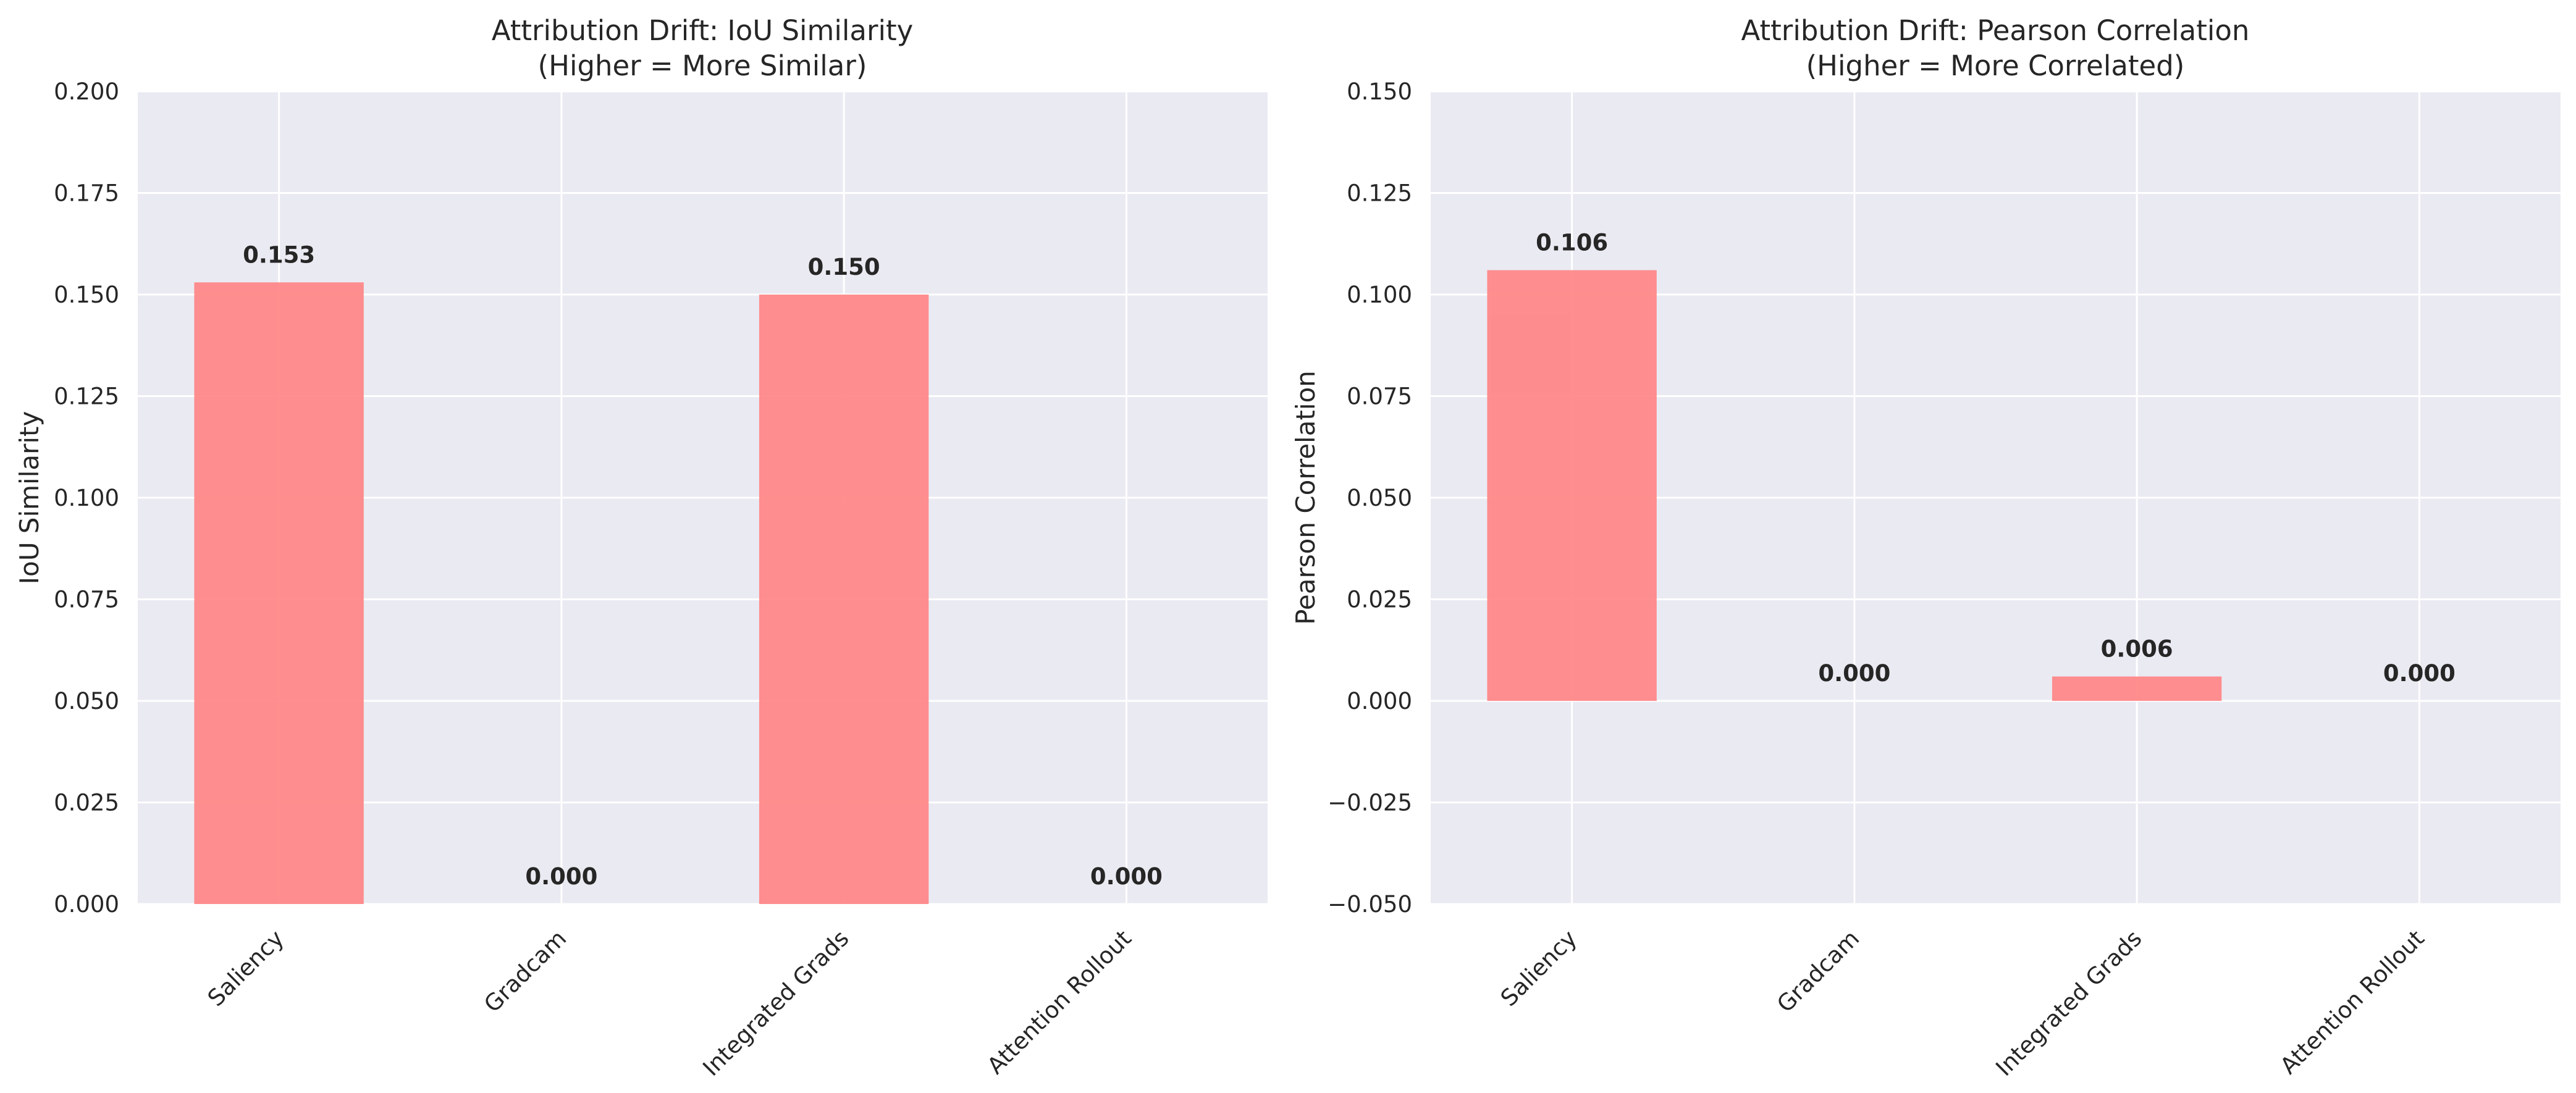 The image size is (2576, 1093). Describe the element at coordinates (1379, 498) in the screenshot. I see `pearson-ytick-label: 0.050` at that location.